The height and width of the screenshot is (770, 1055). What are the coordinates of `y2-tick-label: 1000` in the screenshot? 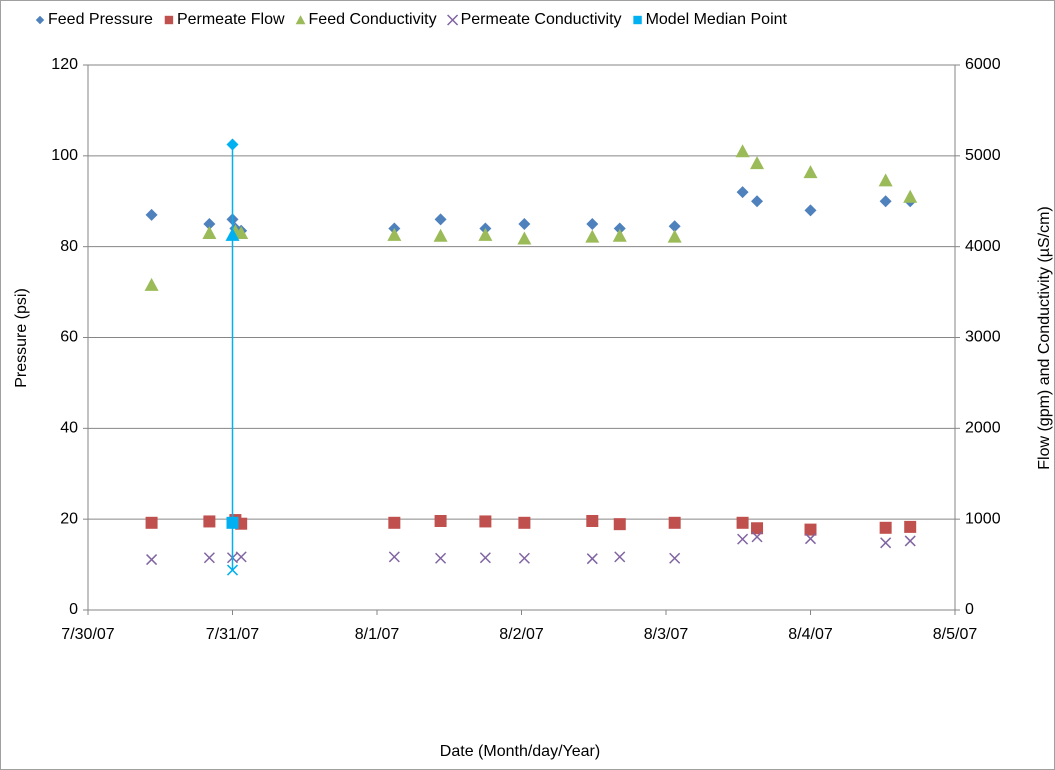 It's located at (983, 518).